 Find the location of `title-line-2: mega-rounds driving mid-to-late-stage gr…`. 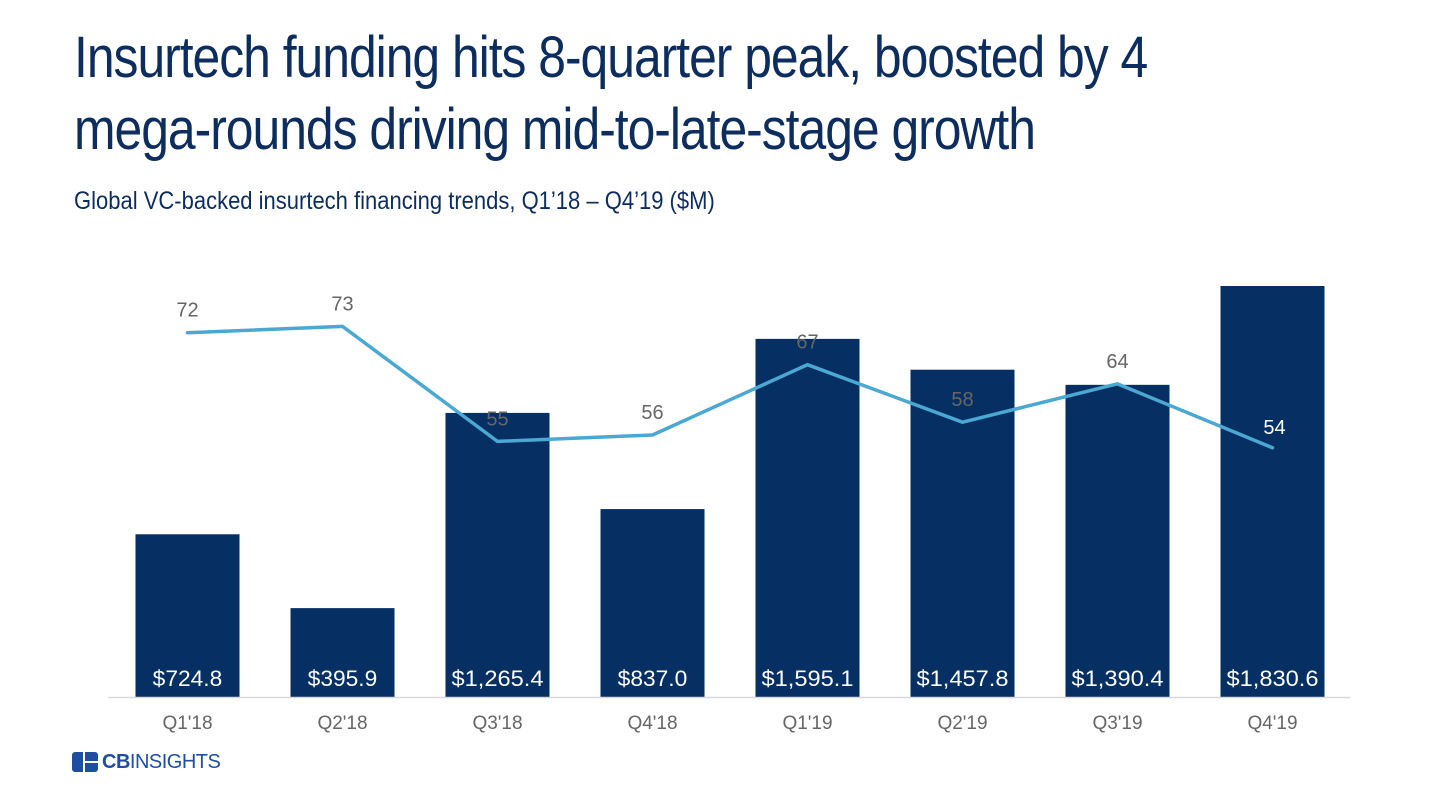

title-line-2: mega-rounds driving mid-to-late-stage gr… is located at coordinates (555, 129).